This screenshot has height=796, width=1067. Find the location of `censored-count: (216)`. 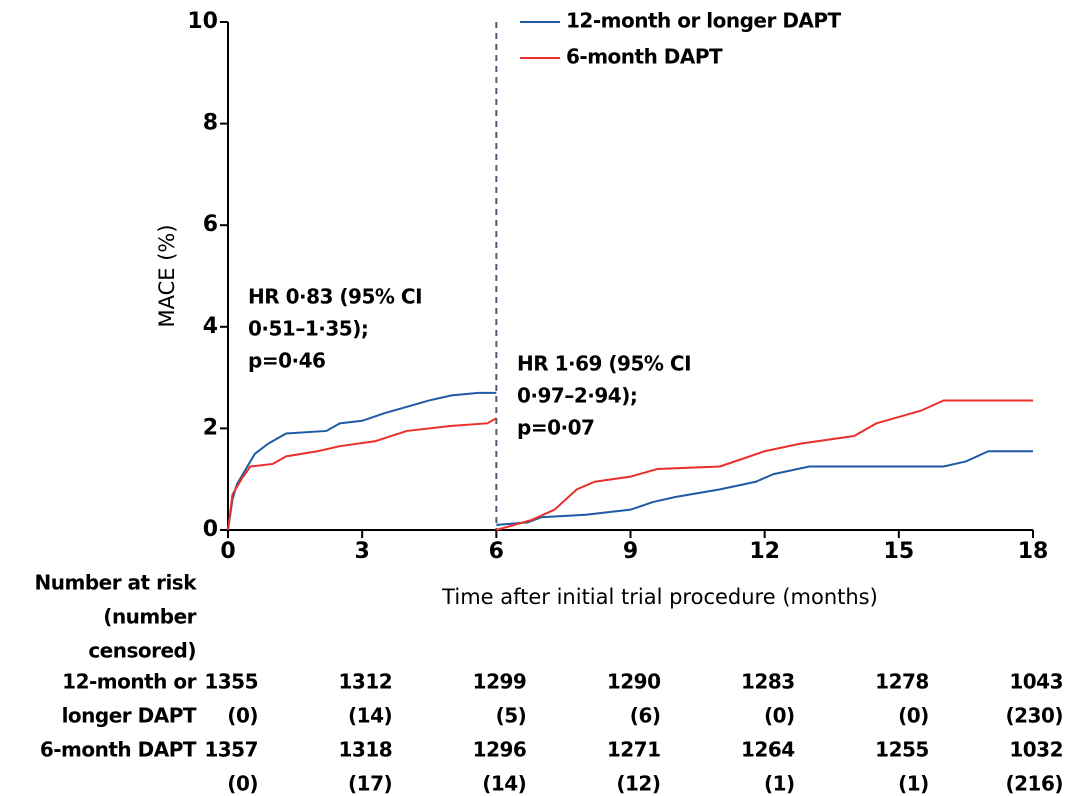

censored-count: (216) is located at coordinates (1034, 784).